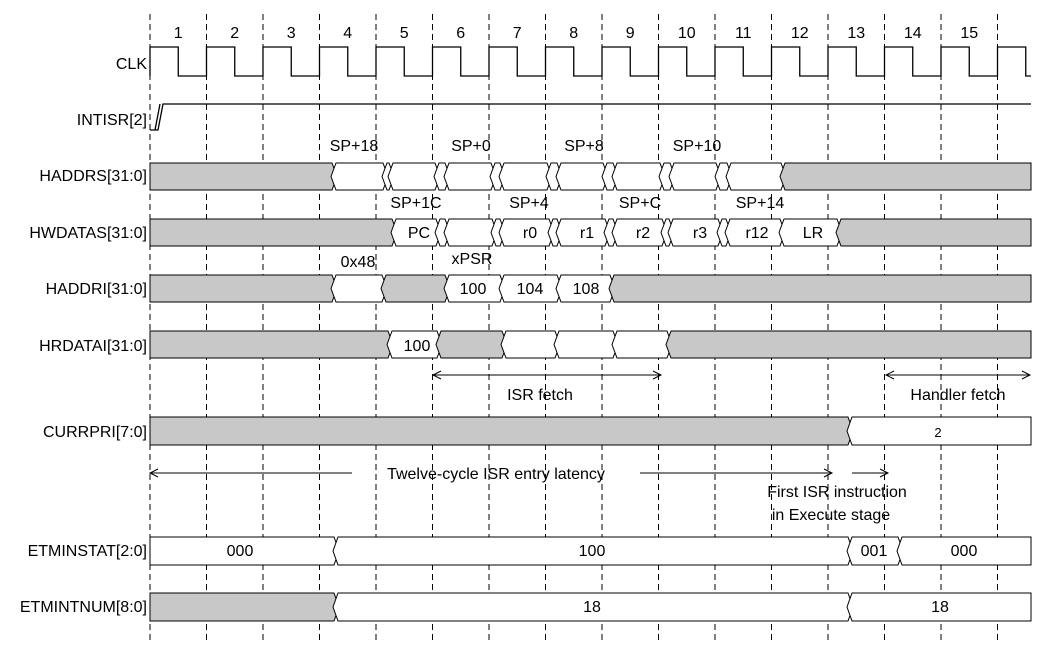 This screenshot has height=648, width=1039. What do you see at coordinates (687, 33) in the screenshot?
I see `cycle-number-label: 10` at bounding box center [687, 33].